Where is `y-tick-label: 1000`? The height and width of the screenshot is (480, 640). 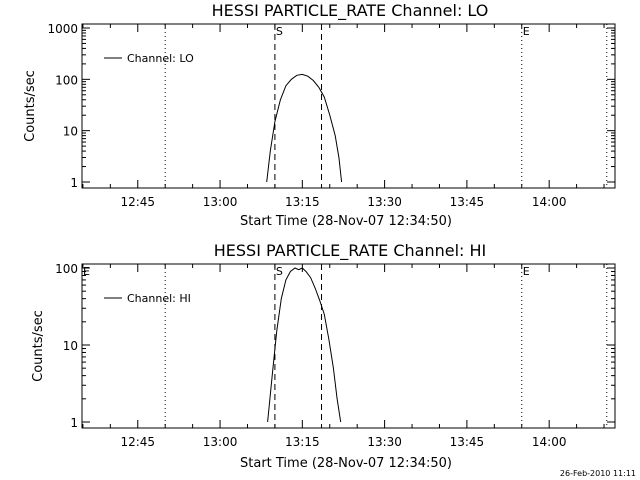 y-tick-label: 1000 is located at coordinates (62, 29).